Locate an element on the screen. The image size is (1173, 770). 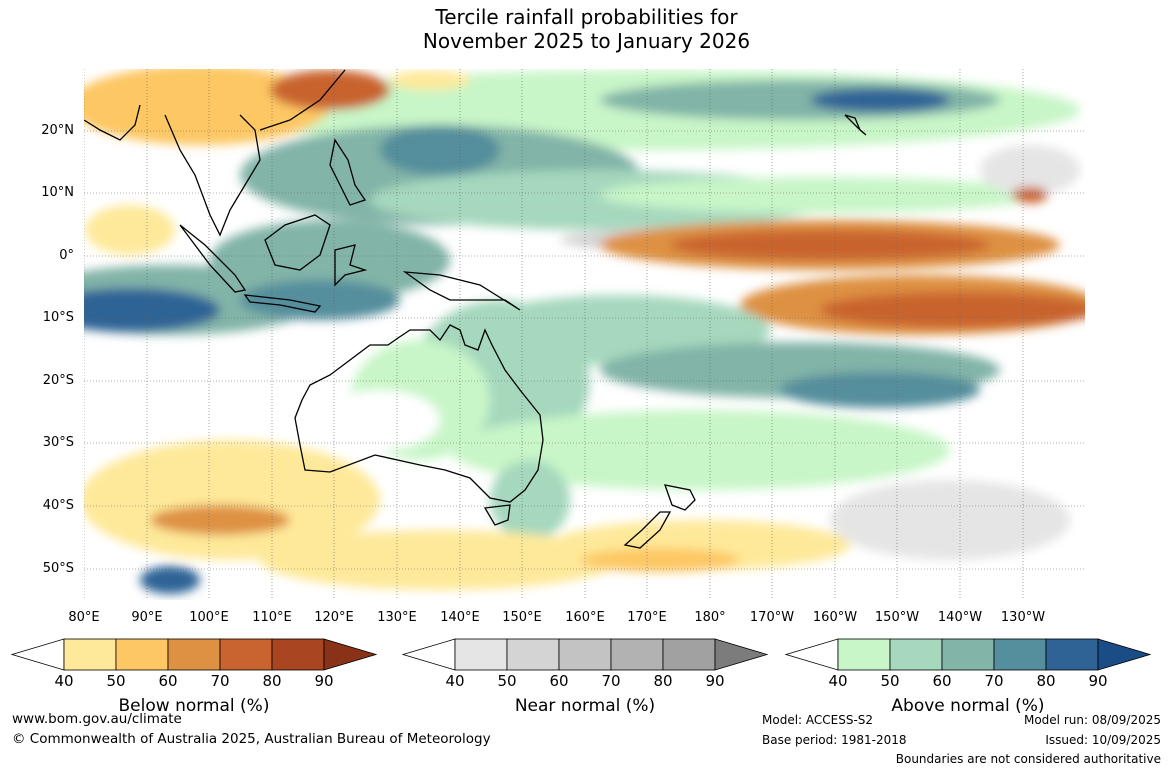
latitude-label: 20°N is located at coordinates (57, 130).